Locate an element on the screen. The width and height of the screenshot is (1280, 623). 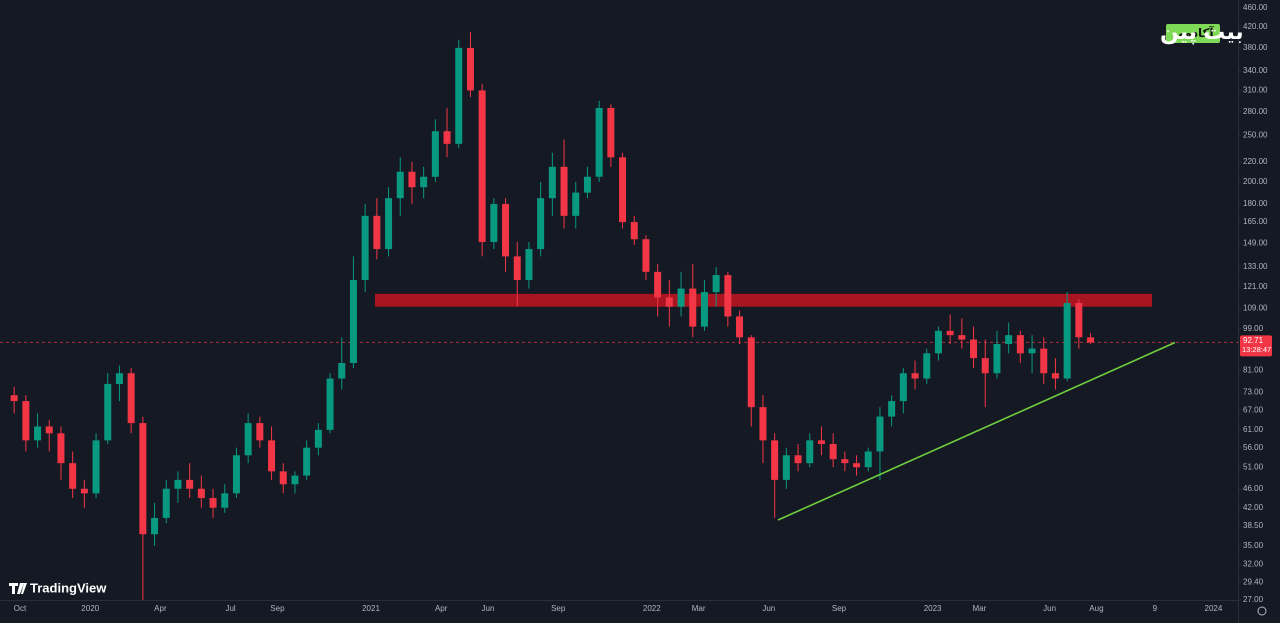
y-tick-label: 99.00 is located at coordinates (1253, 328).